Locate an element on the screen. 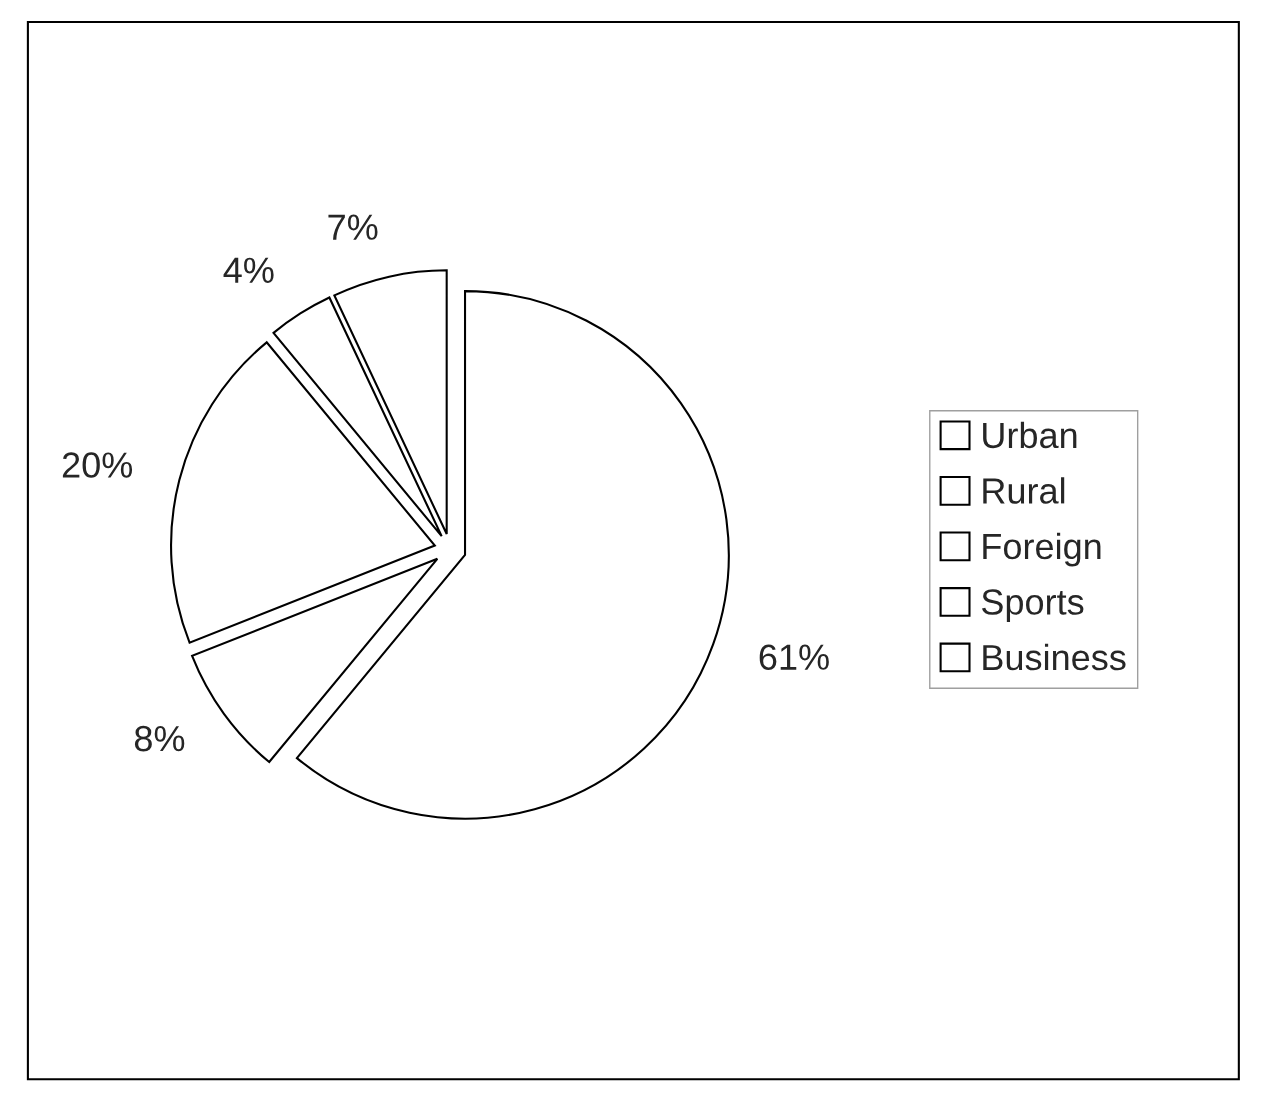 The image size is (1268, 1099). legend-label: Foreign is located at coordinates (1042, 549).